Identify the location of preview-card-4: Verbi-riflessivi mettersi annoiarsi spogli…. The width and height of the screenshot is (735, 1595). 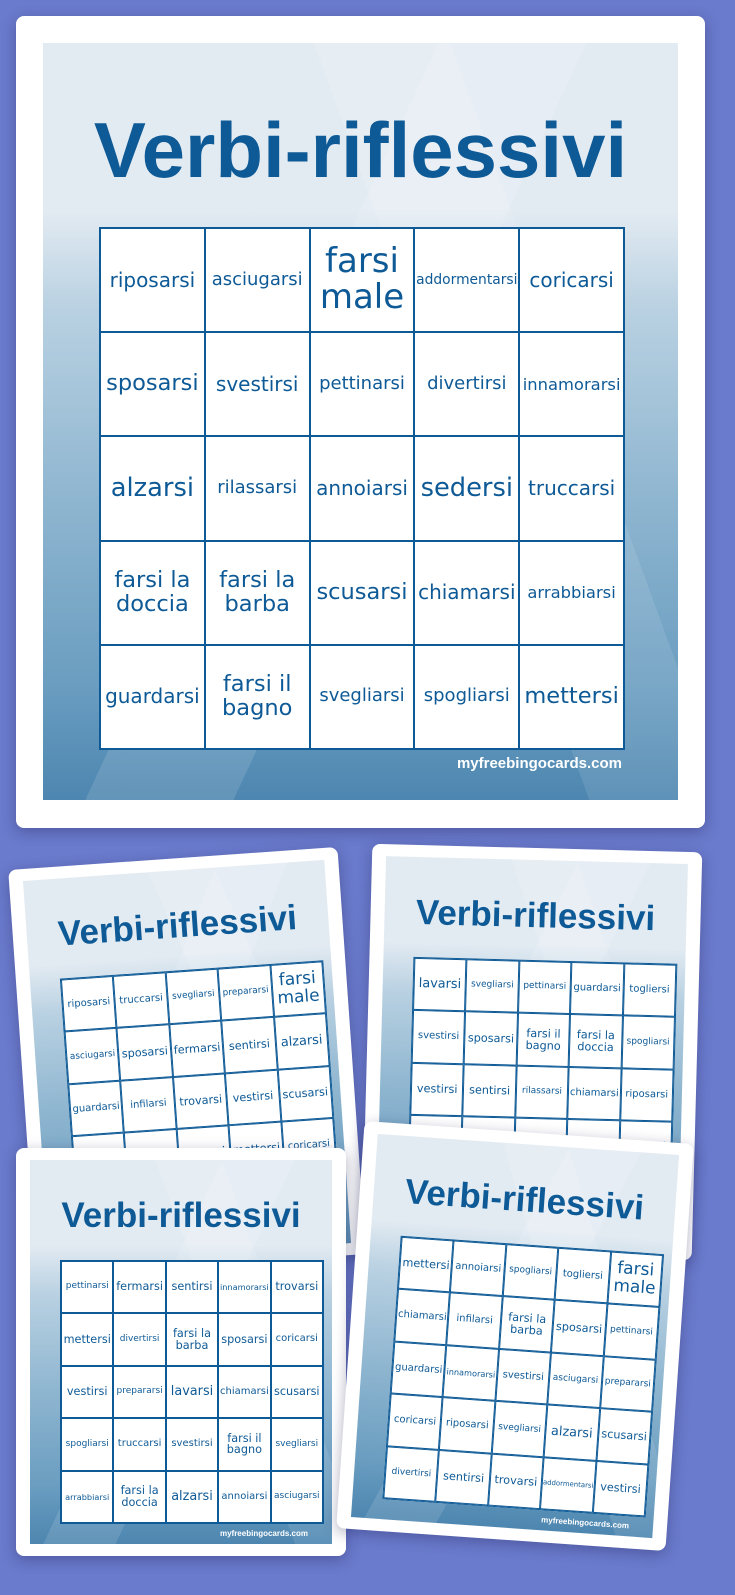
(515, 1336).